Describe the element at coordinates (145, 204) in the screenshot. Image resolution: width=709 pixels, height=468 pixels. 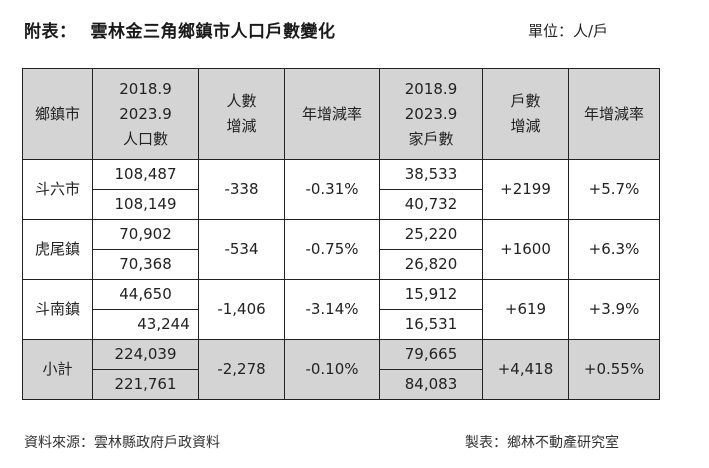
I see `pop-2023: 108,149` at that location.